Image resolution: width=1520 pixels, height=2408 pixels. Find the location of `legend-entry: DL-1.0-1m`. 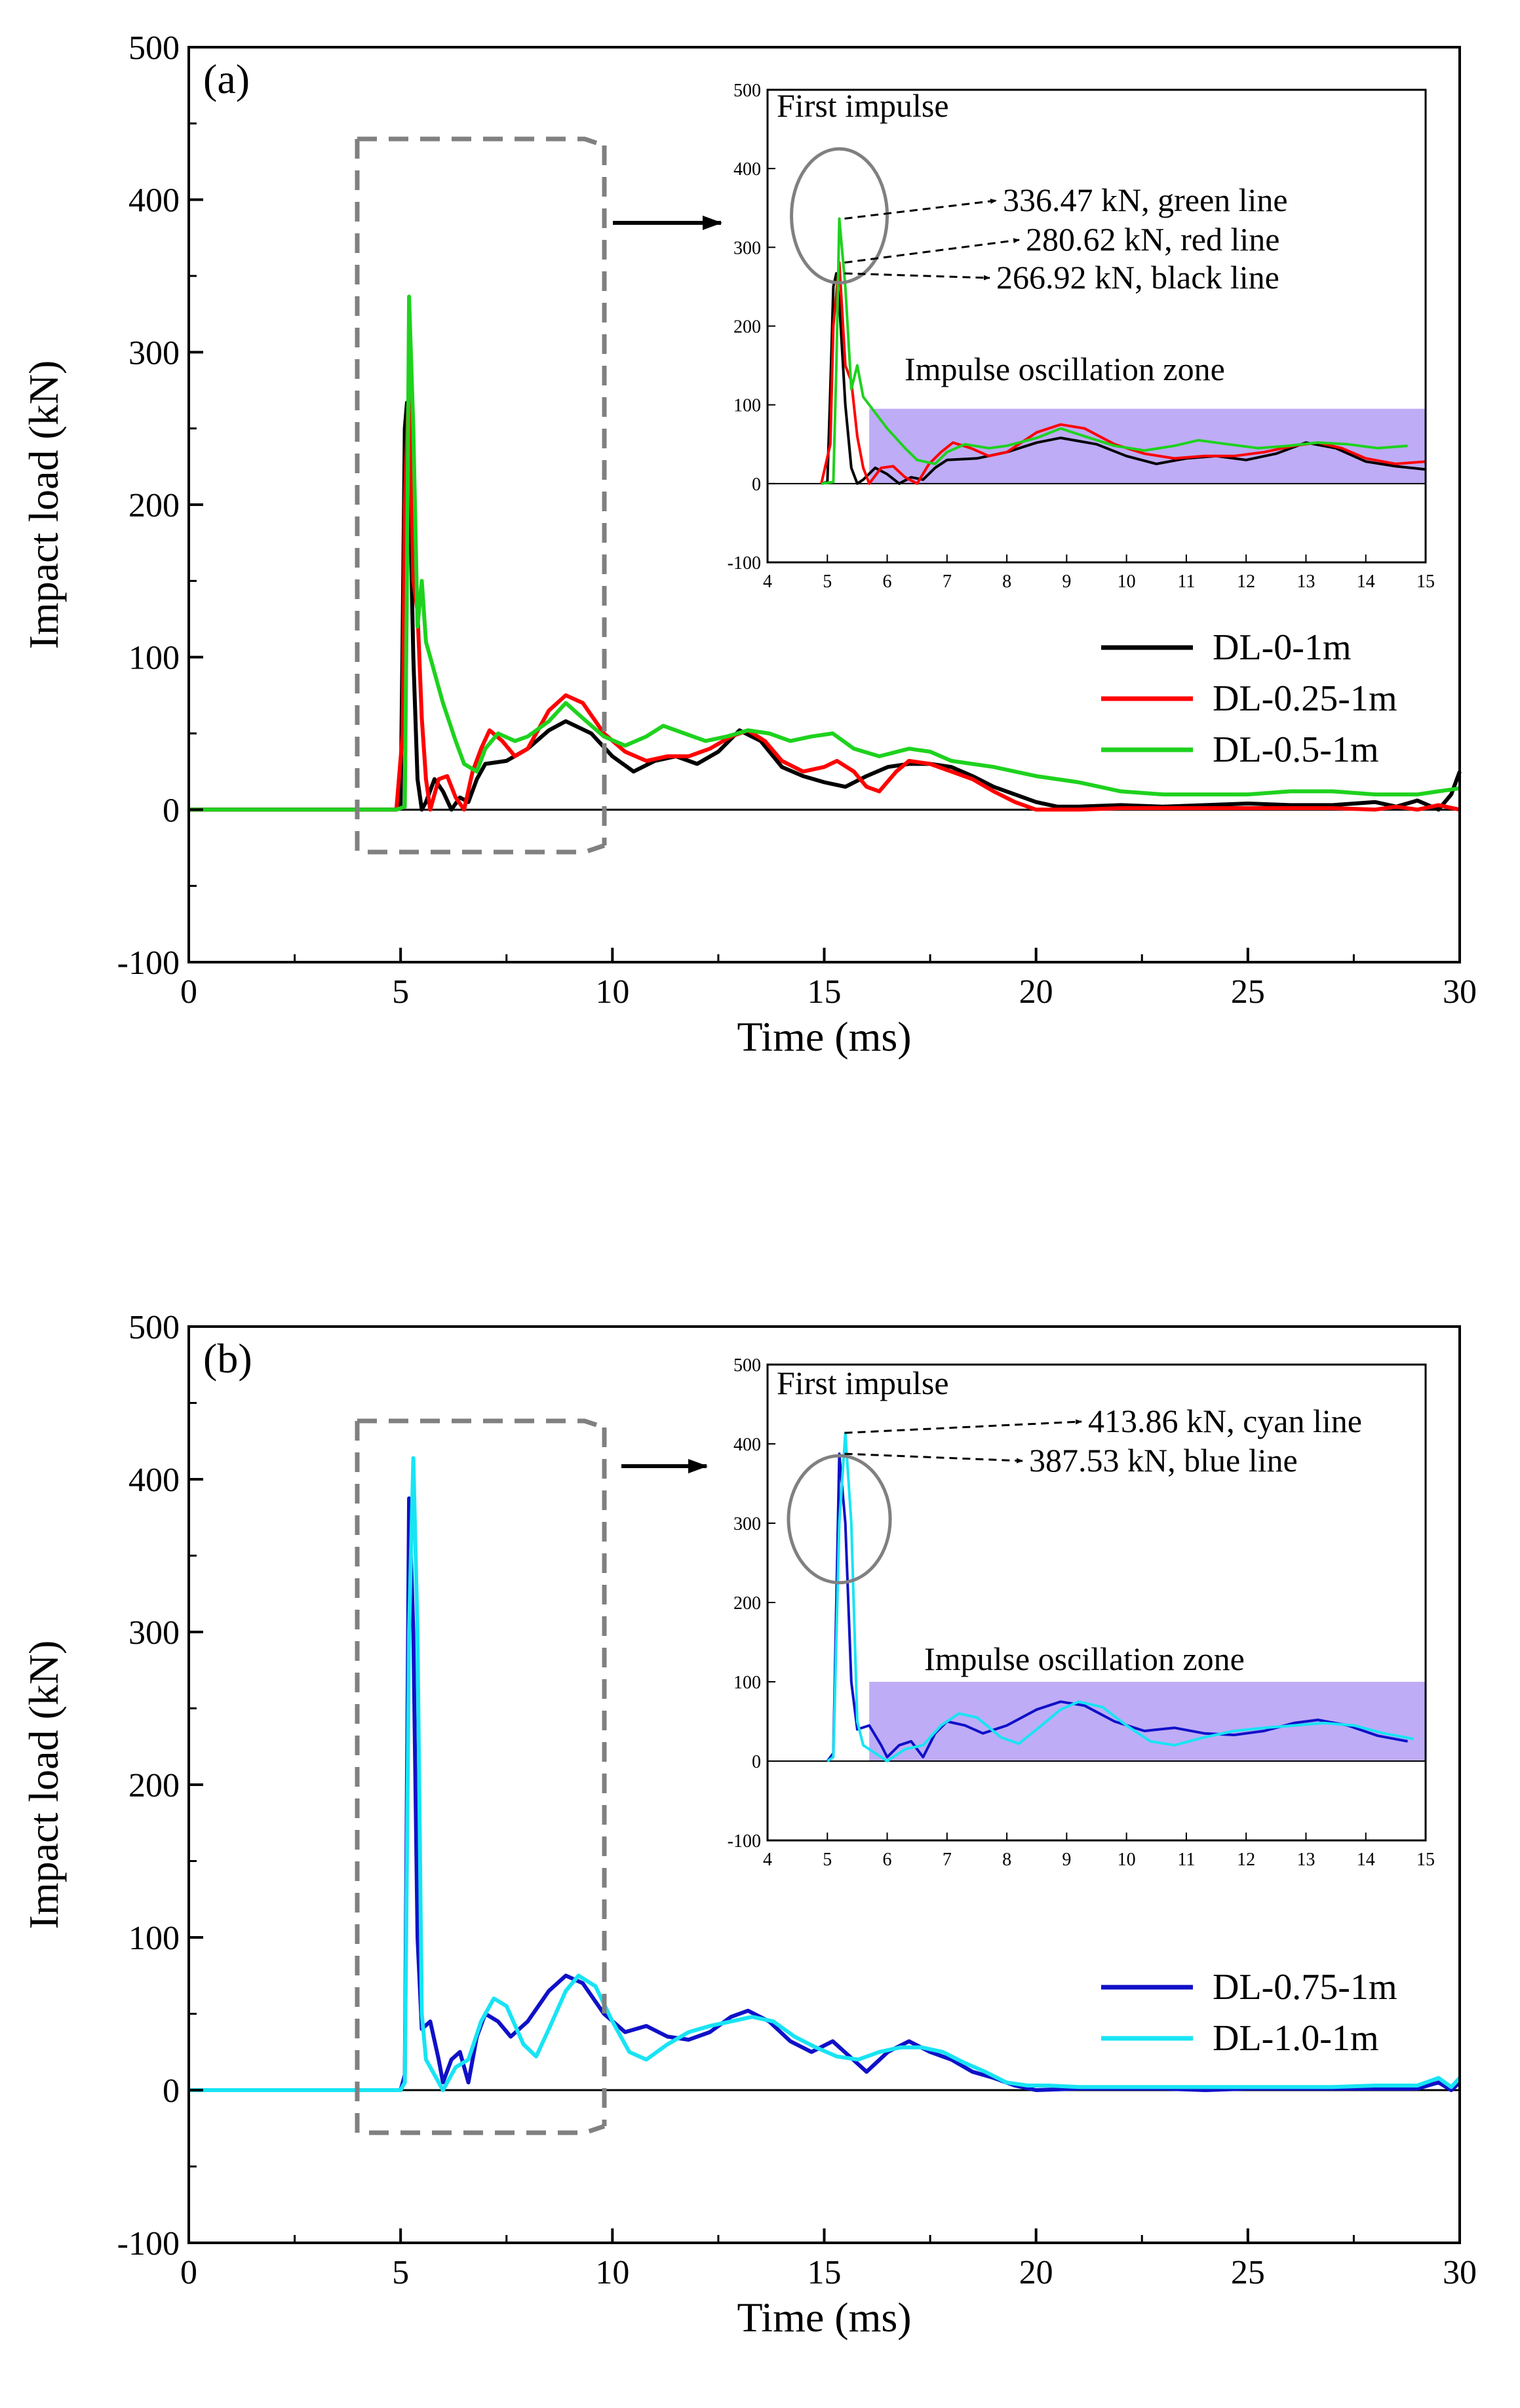

legend-entry: DL-1.0-1m is located at coordinates (1296, 2038).